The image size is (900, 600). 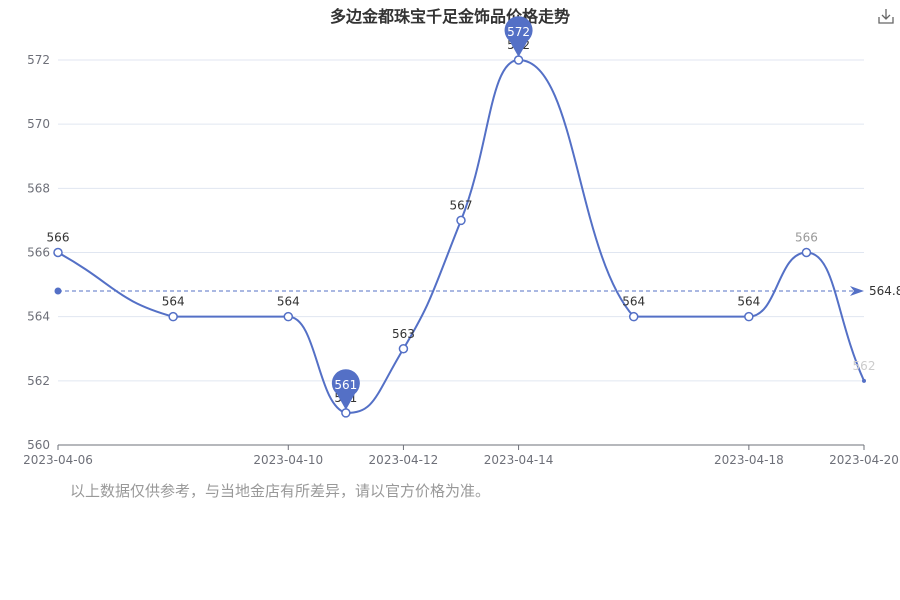 I want to click on min-marker-shape, so click(x=345, y=389).